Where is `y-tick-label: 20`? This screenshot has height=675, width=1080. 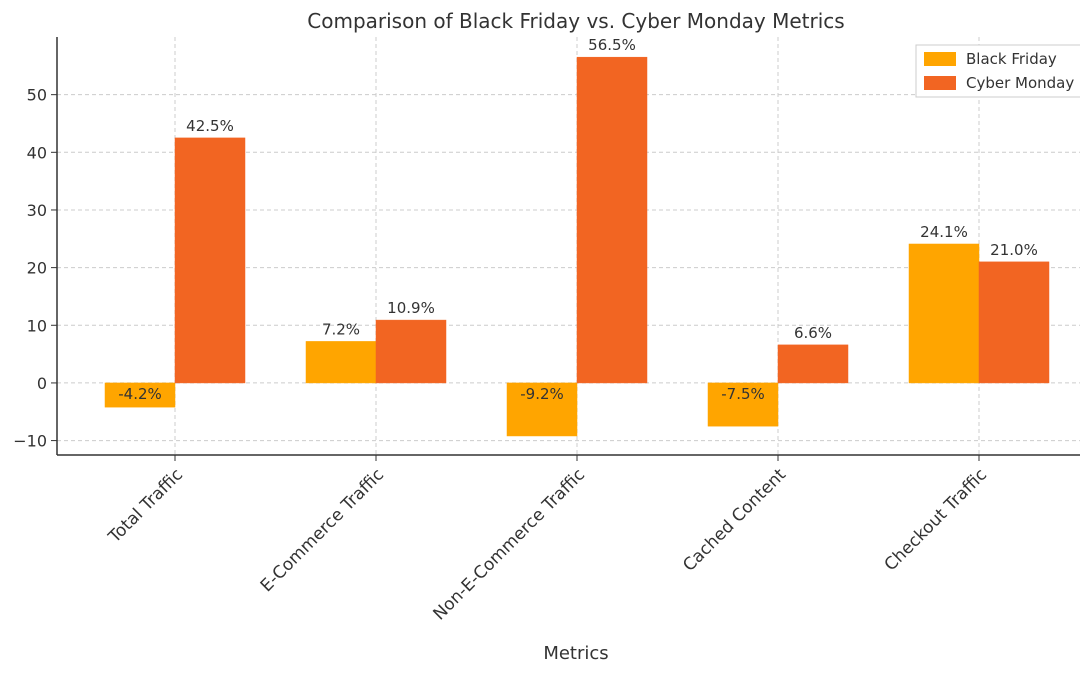 y-tick-label: 20 is located at coordinates (37, 268).